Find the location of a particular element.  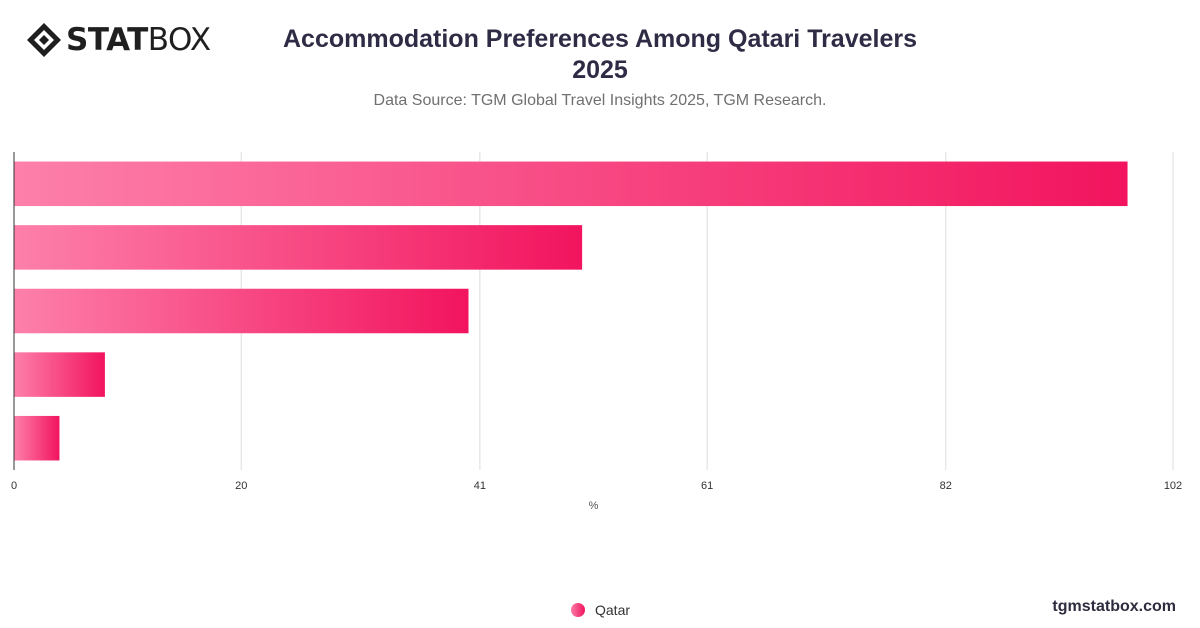

logo-wordmark: STATBOX is located at coordinates (138, 40).